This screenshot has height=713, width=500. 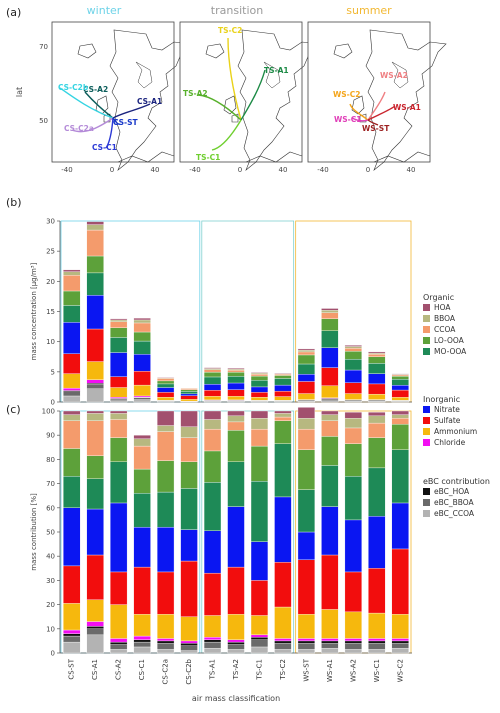 I want to click on legend-label: HOA, so click(x=442, y=307).